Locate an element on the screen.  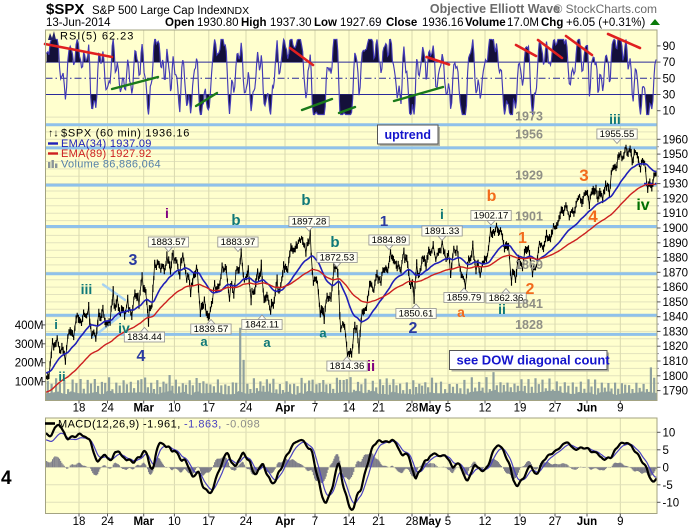
svg-text: 1955.55 is located at coordinates (617, 134).